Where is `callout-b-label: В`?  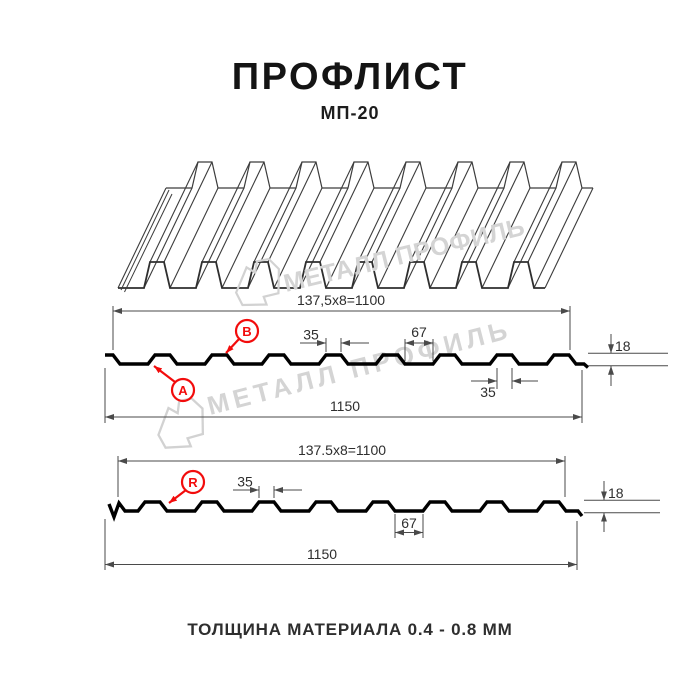 callout-b-label: В is located at coordinates (246, 331).